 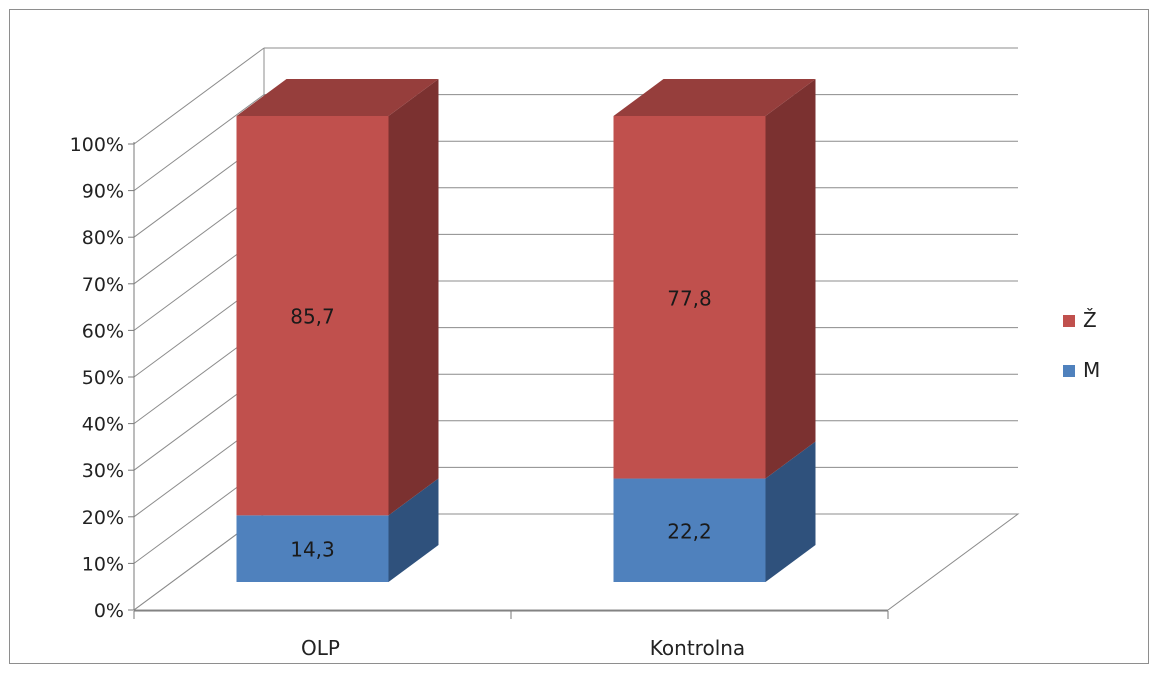 I want to click on bar-side-Ž-Kontrolna, so click(x=790, y=279).